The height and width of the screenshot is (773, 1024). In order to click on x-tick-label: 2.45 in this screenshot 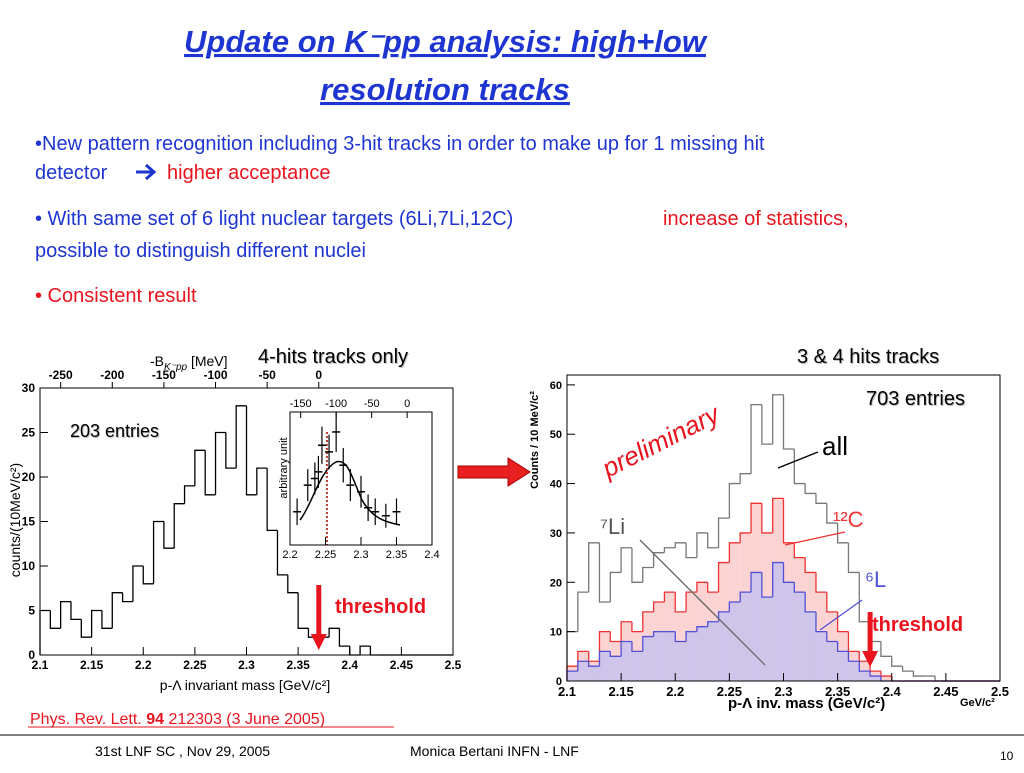, I will do `click(945, 691)`.